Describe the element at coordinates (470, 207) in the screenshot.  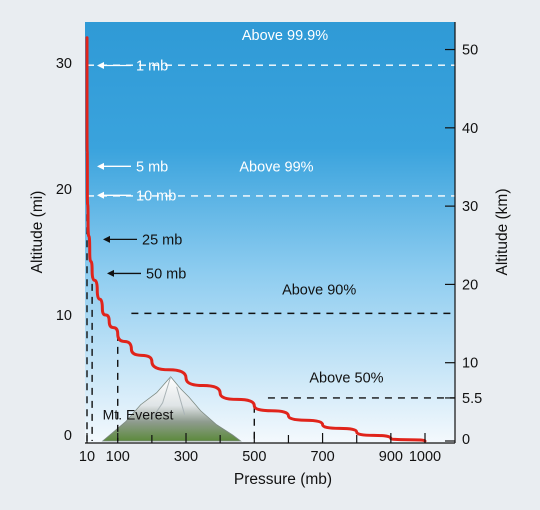
I see `y-right-tick-label-4: 30` at that location.